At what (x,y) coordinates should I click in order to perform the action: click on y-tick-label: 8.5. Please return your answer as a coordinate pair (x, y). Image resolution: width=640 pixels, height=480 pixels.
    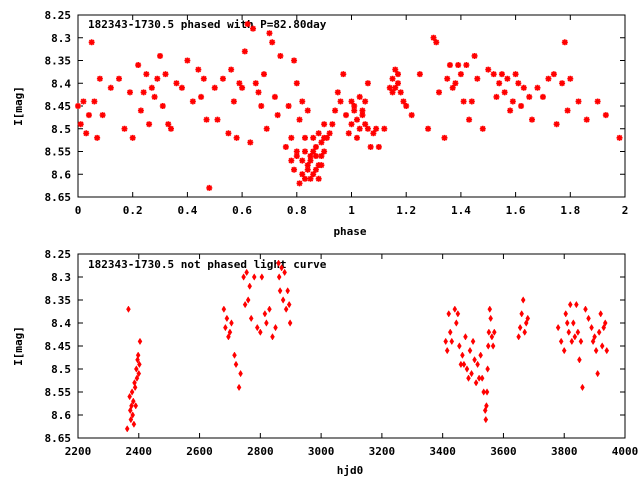
    Looking at the image, I should click on (61, 369).